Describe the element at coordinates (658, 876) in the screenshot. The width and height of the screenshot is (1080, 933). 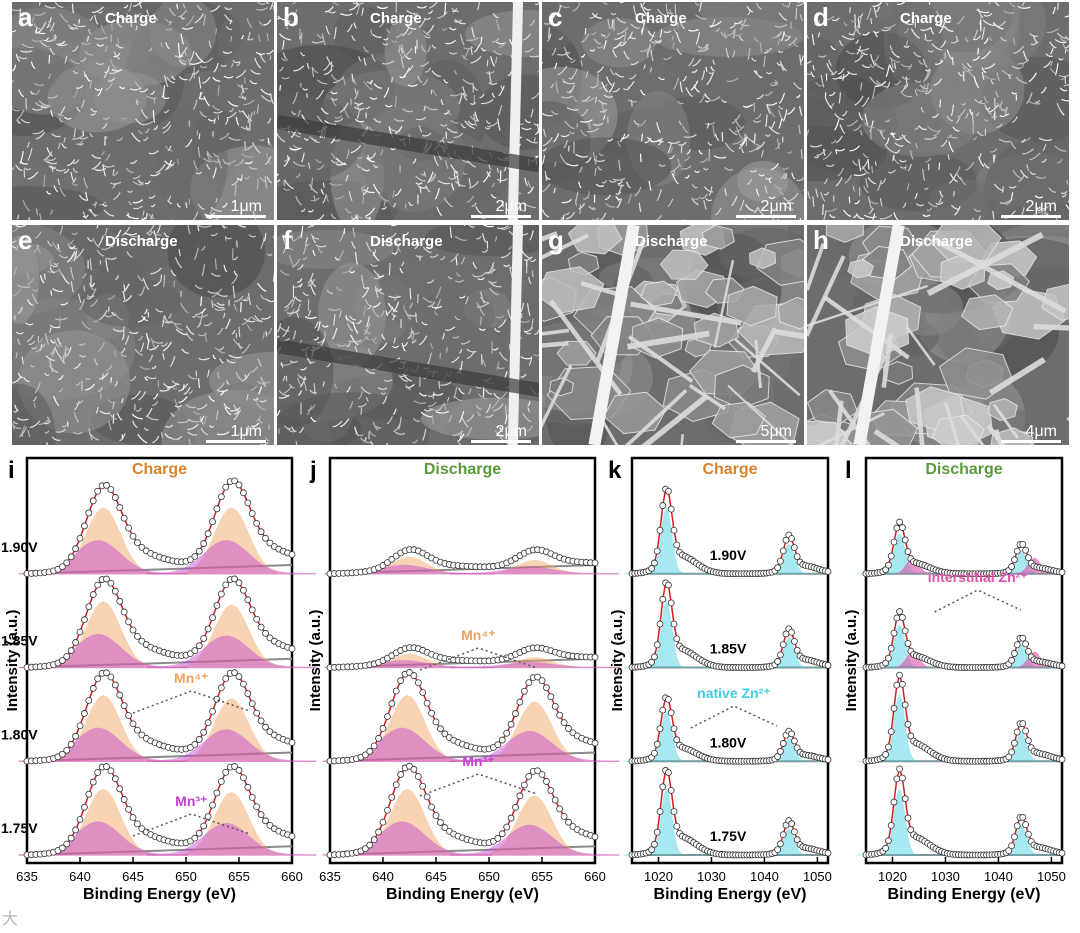
I see `x-tick-label: 1020` at that location.